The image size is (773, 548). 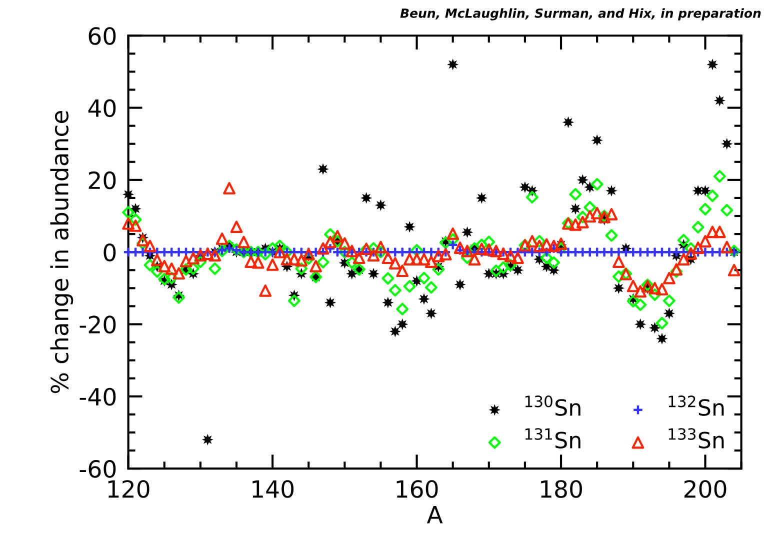 I want to click on x-tick-label: 160, so click(x=417, y=489).